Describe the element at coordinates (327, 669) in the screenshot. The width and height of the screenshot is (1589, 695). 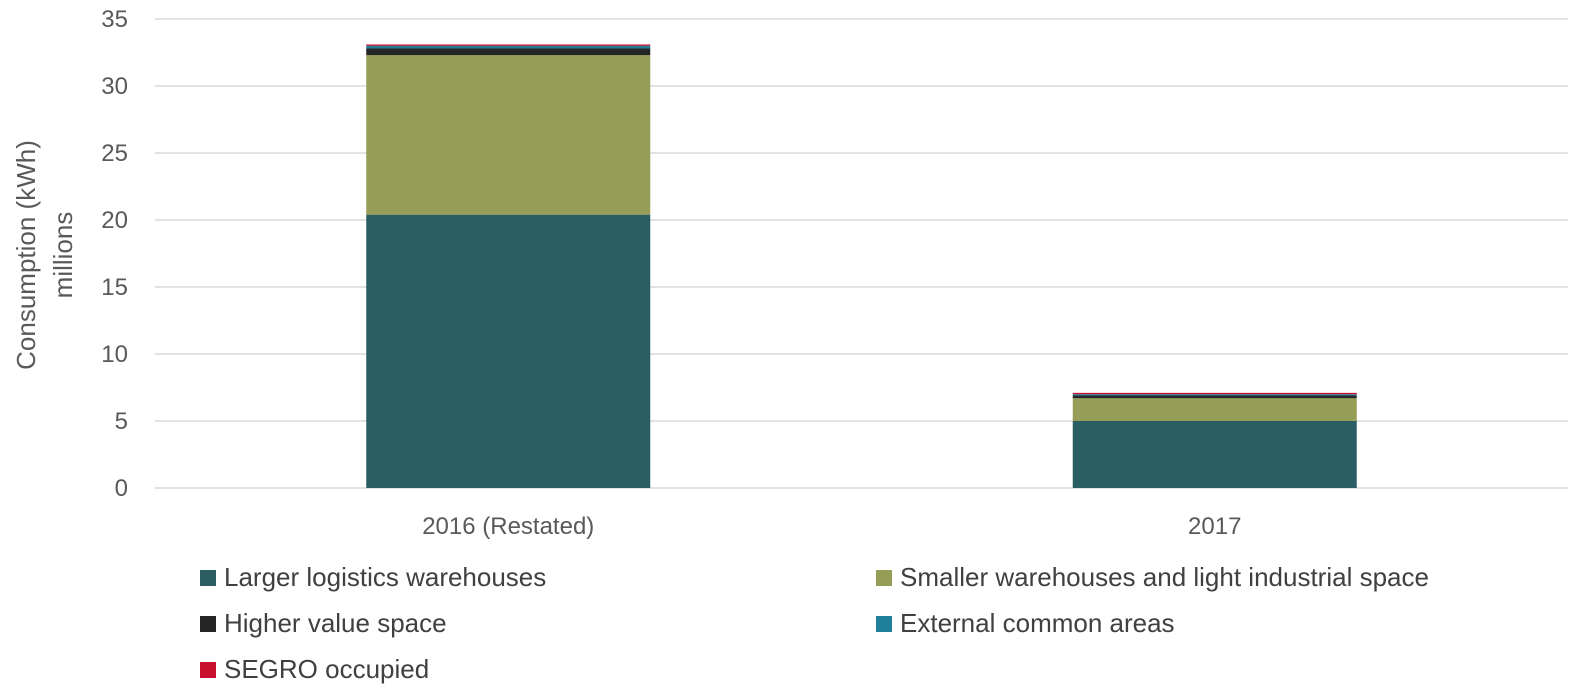
I see `legend-label: SEGRO occupied` at that location.